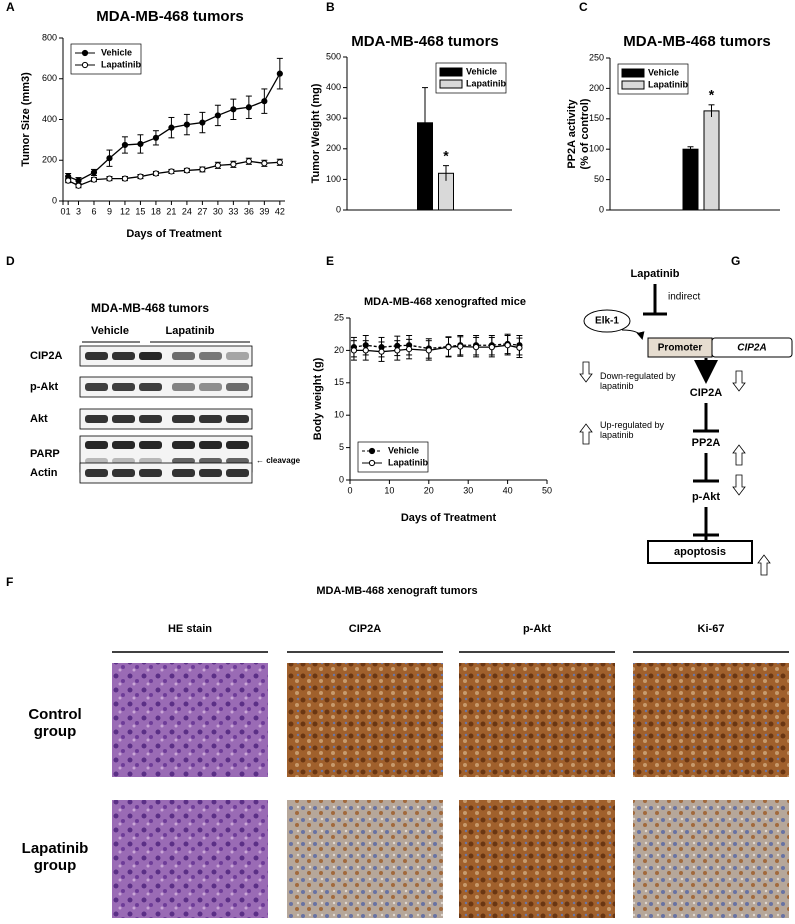  What do you see at coordinates (110, 331) in the screenshot?
I see `blot-group: Vehicle` at bounding box center [110, 331].